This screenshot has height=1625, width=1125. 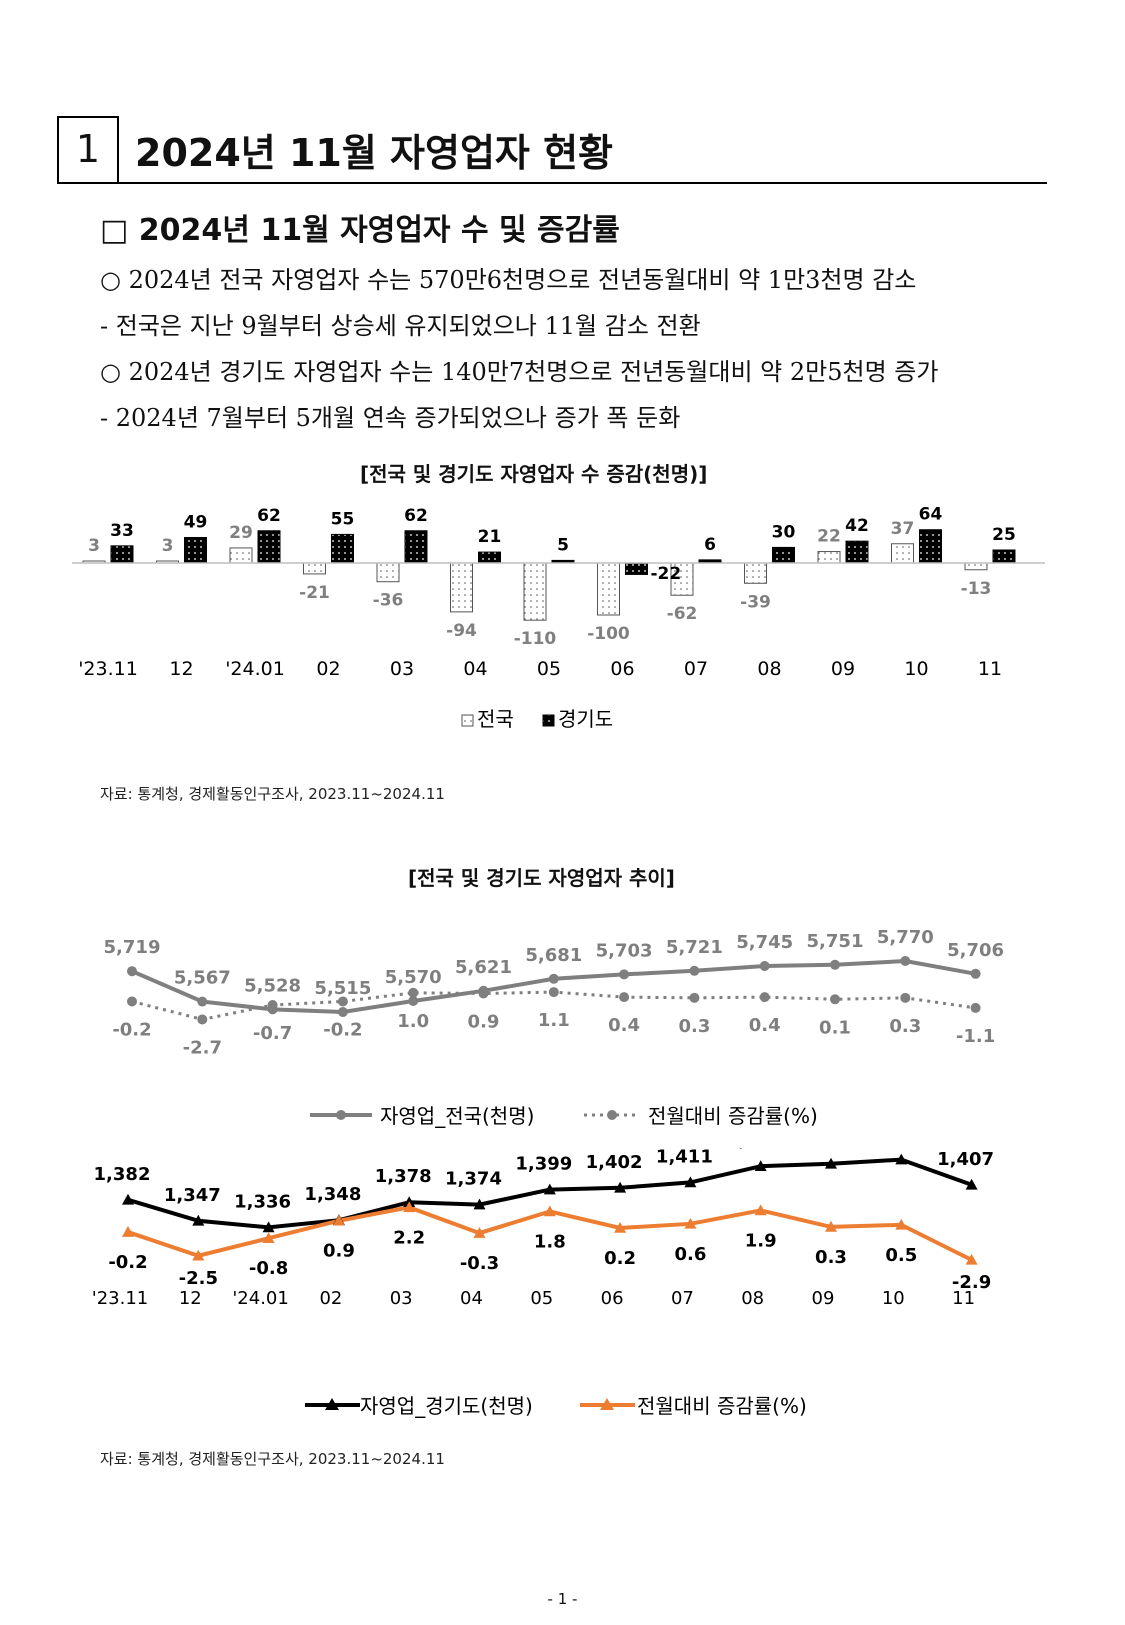 I want to click on x-tick-label: 05, so click(x=549, y=669).